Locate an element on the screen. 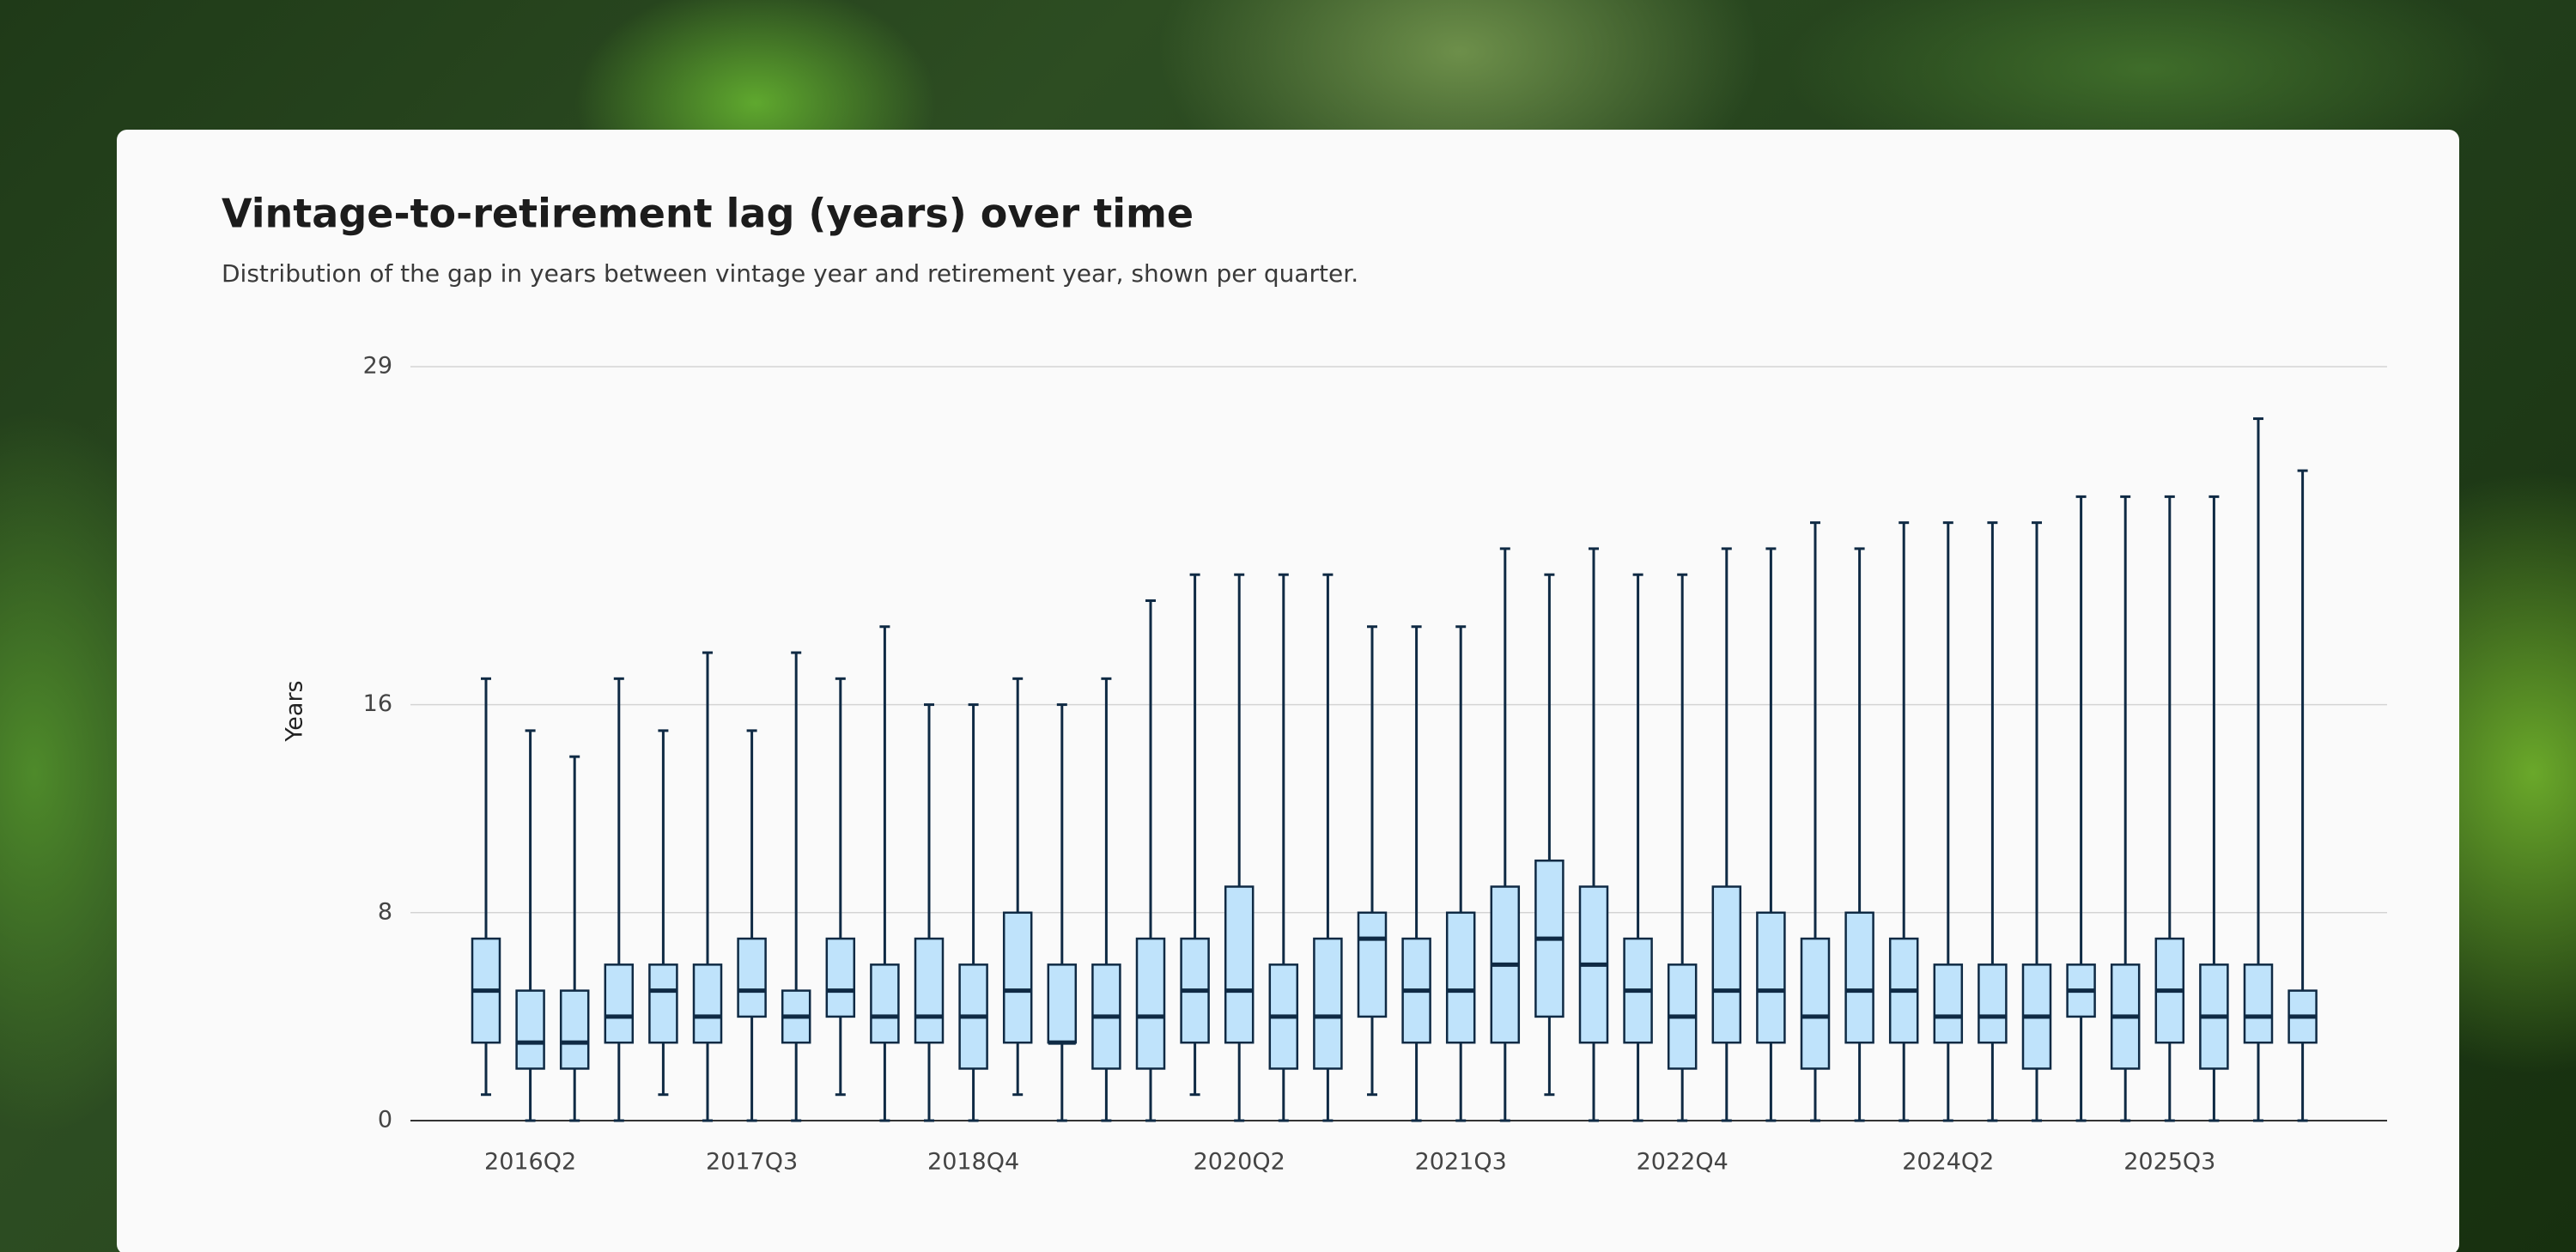  x-tick-label: 2018Q4 is located at coordinates (973, 1162).